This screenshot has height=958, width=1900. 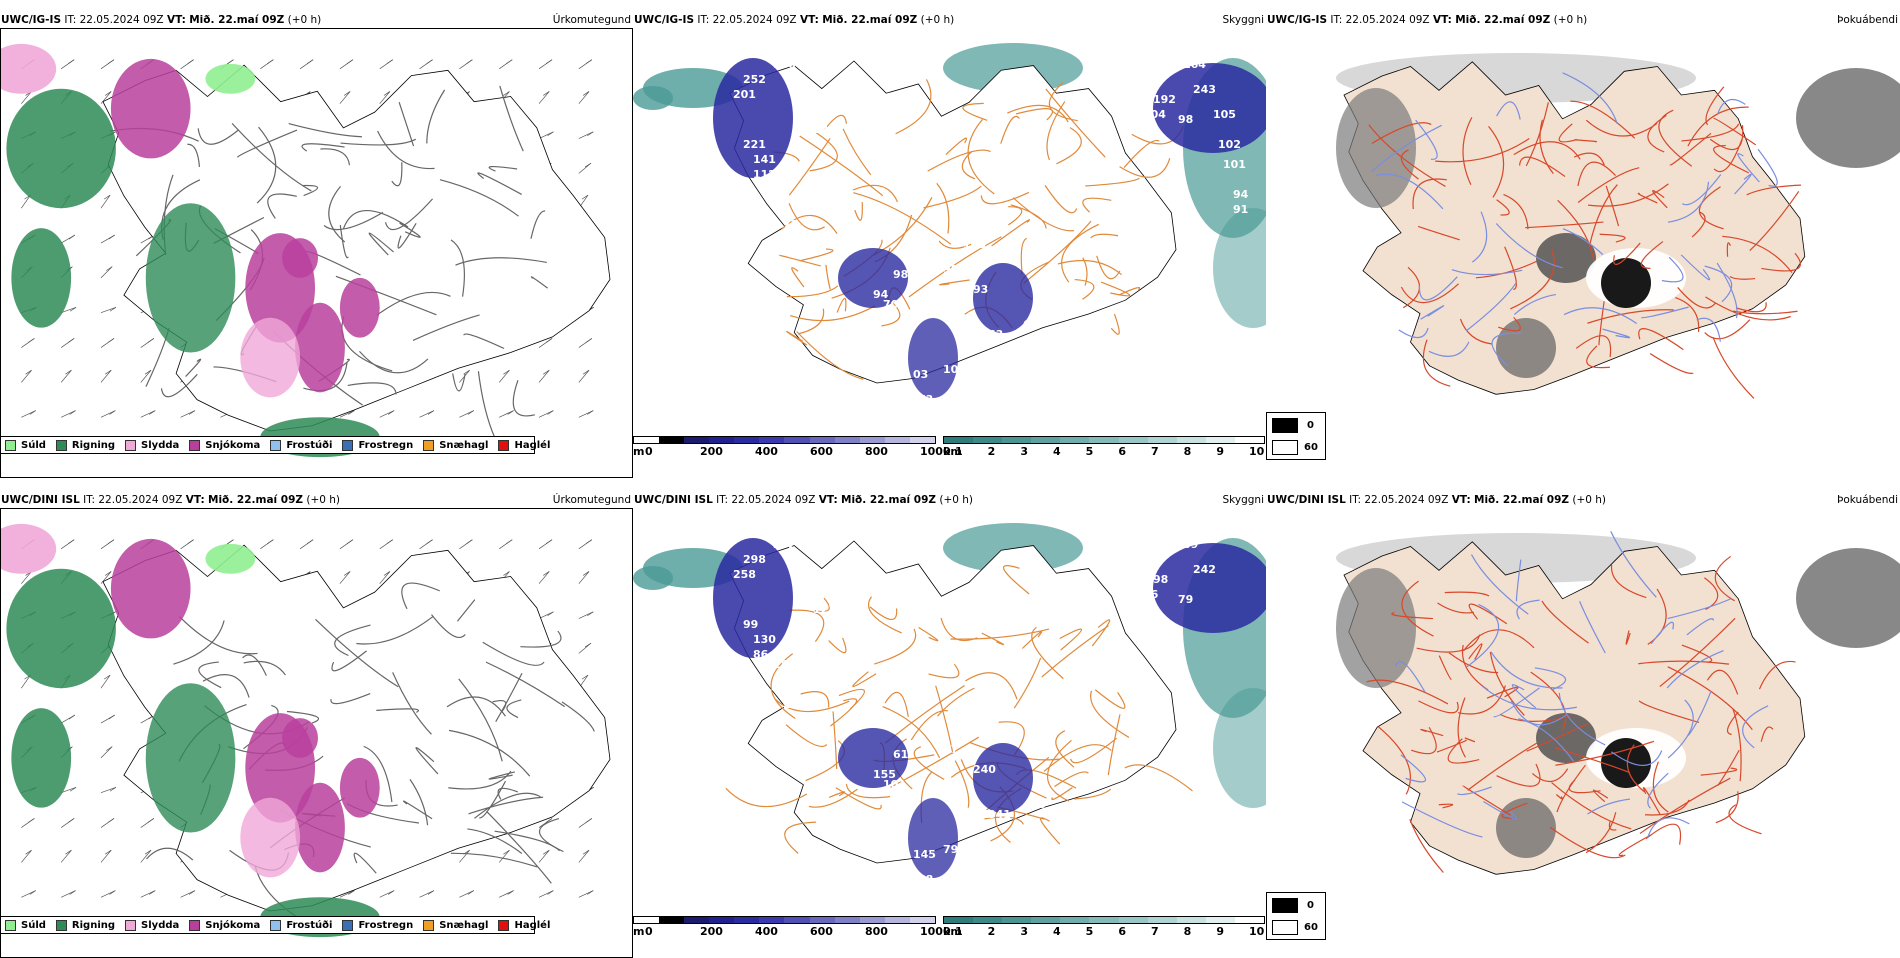 I want to click on cloud-height-label: 104, so click(x=1154, y=114).